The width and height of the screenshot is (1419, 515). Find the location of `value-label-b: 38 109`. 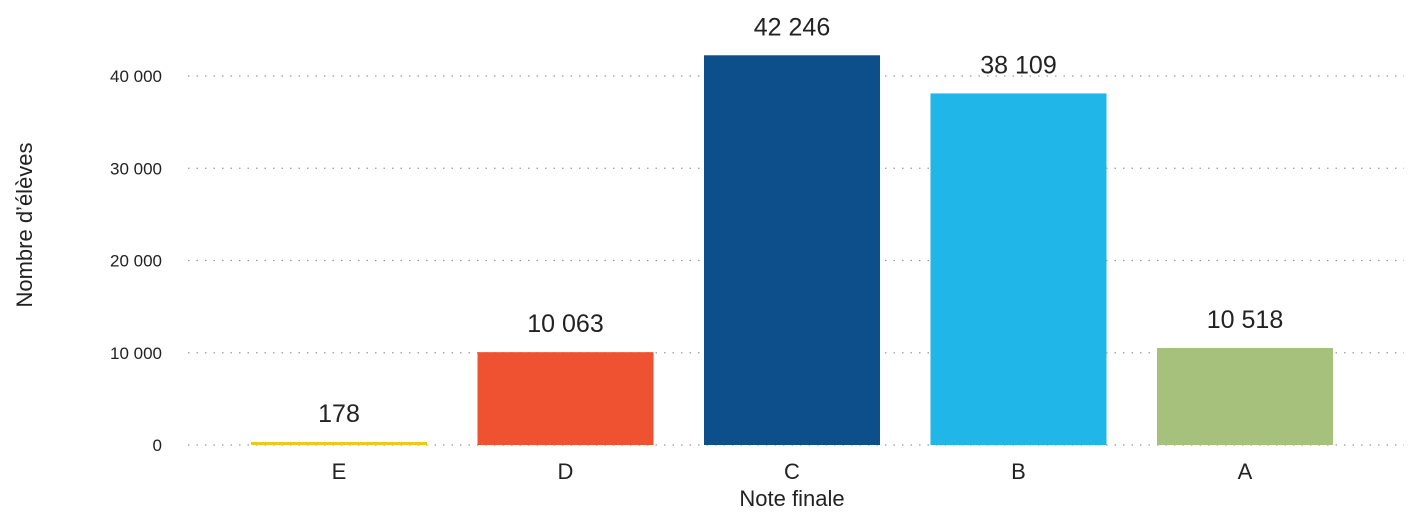

value-label-b: 38 109 is located at coordinates (1018, 65).